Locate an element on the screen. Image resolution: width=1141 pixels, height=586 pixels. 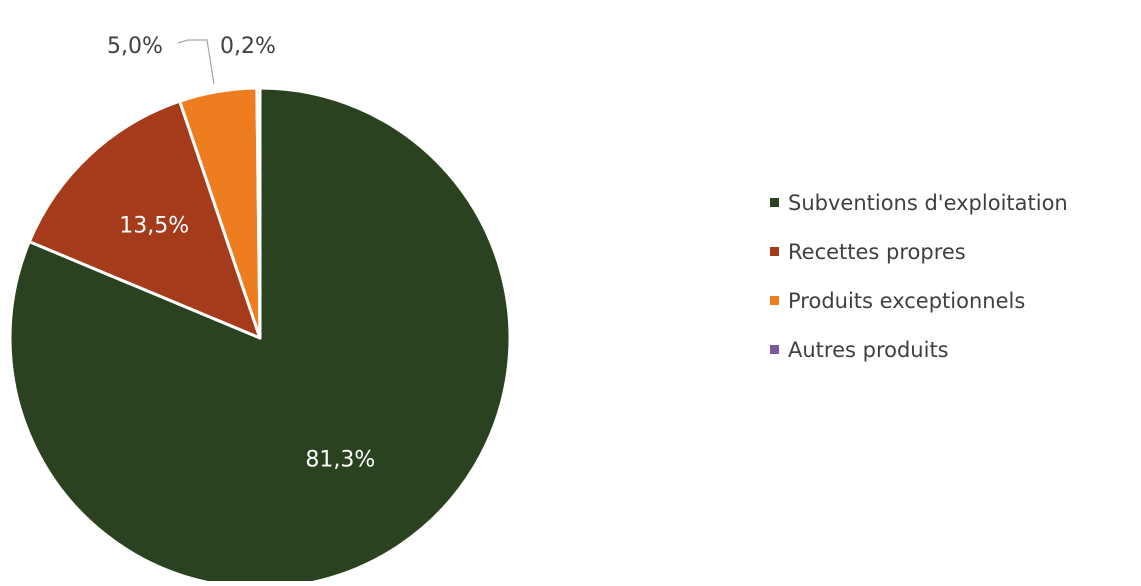
leader-line is located at coordinates (196, 62).